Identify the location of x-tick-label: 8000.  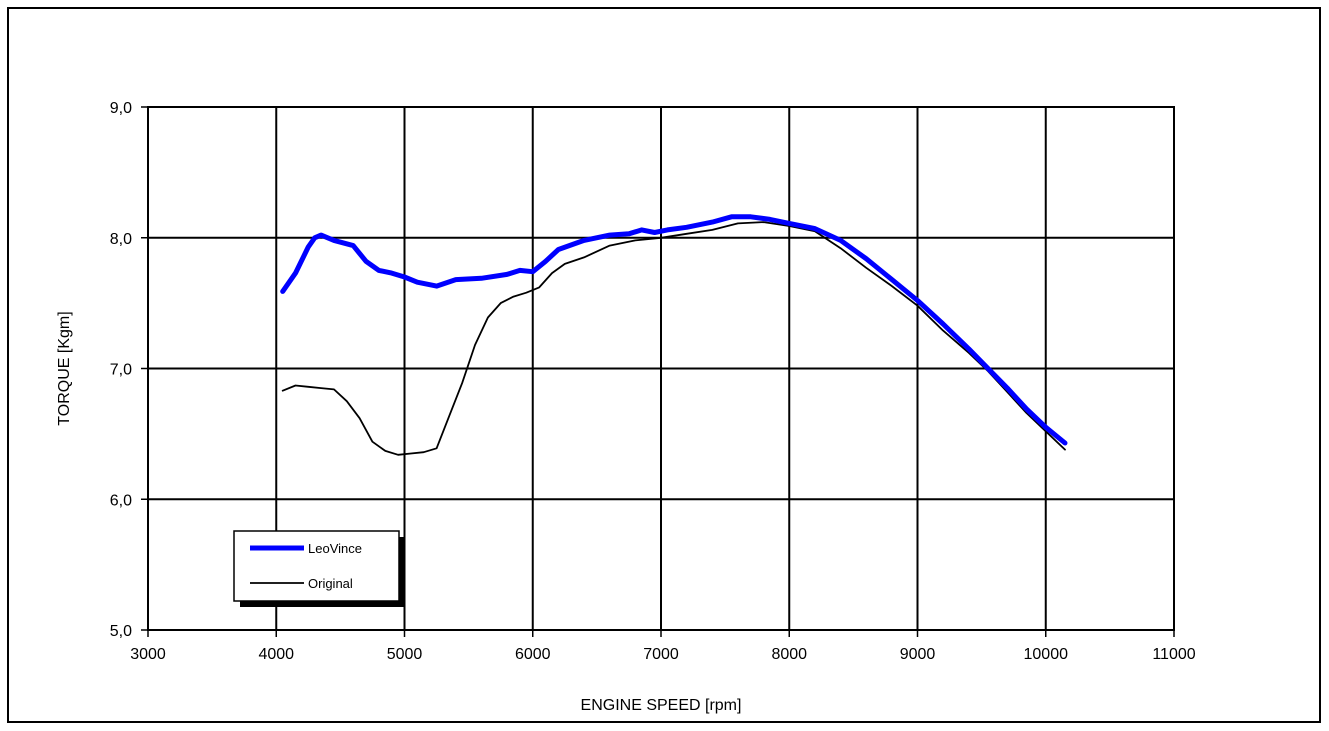
(789, 654).